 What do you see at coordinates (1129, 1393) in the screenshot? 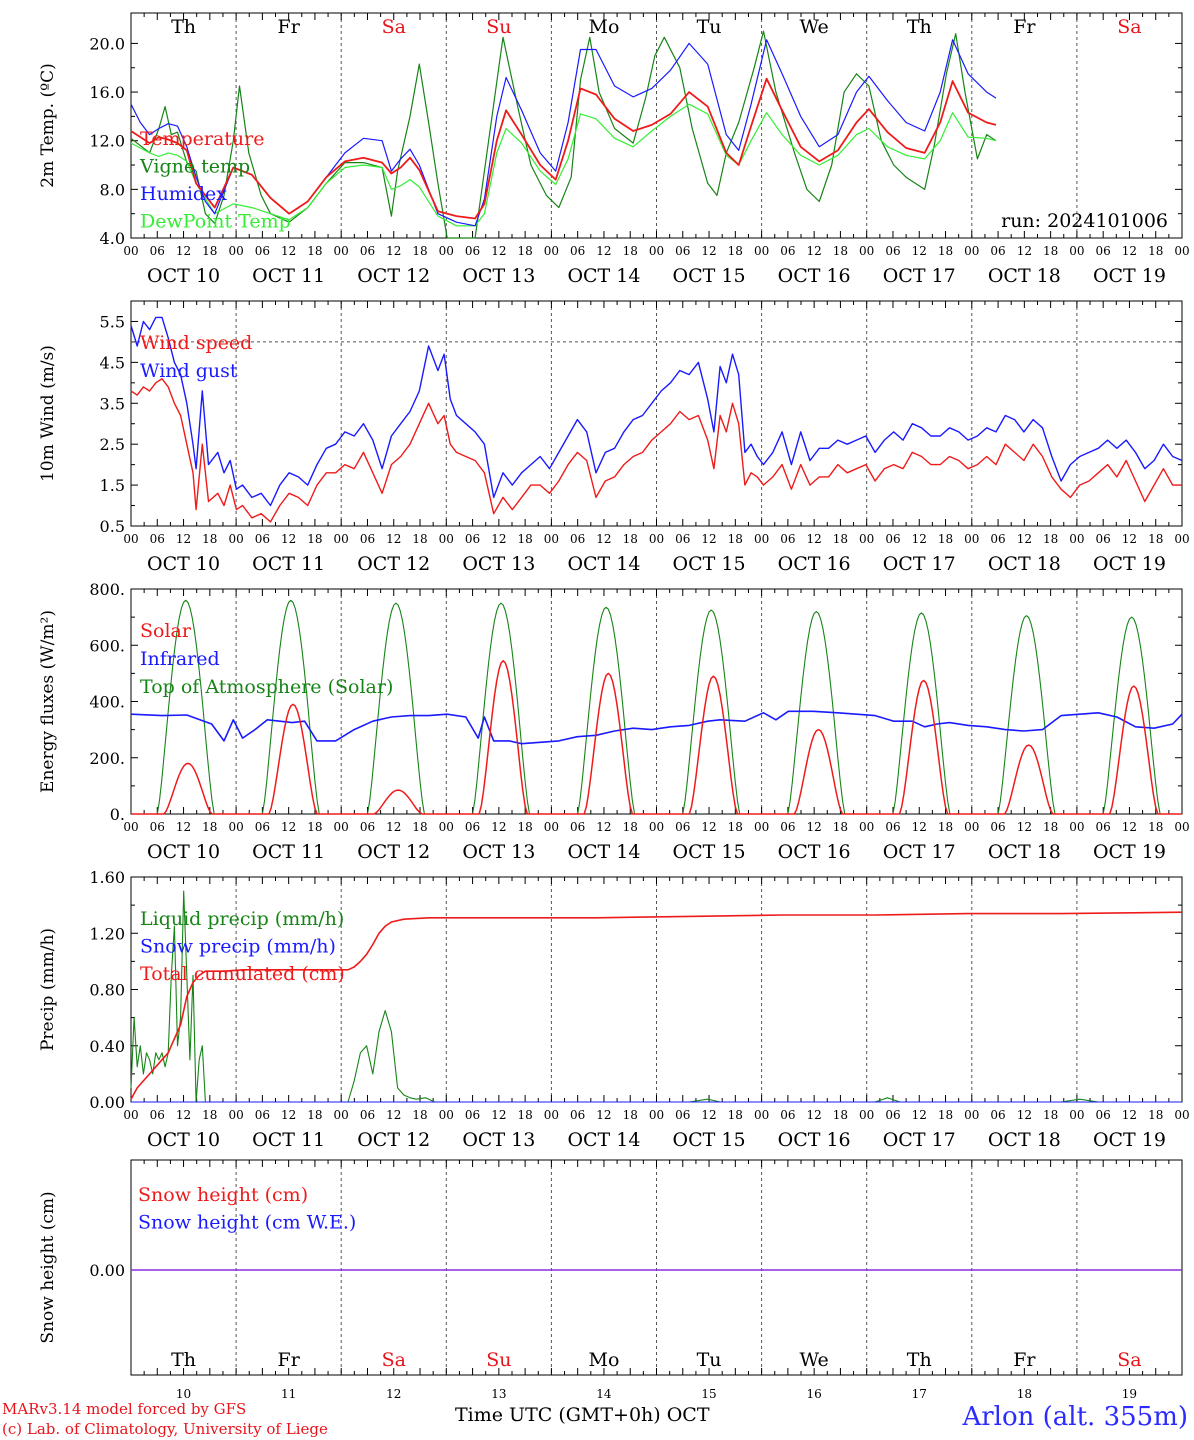
I see `bottom-day-number: 19` at bounding box center [1129, 1393].